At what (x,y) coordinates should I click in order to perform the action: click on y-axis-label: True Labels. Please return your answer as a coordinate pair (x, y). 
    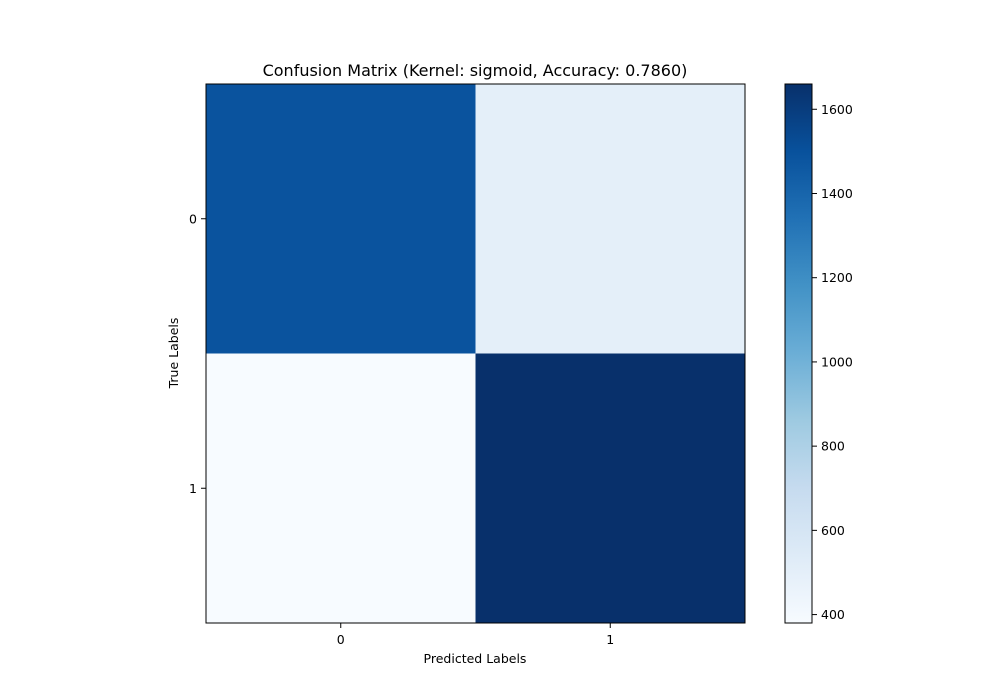
    Looking at the image, I should click on (173, 354).